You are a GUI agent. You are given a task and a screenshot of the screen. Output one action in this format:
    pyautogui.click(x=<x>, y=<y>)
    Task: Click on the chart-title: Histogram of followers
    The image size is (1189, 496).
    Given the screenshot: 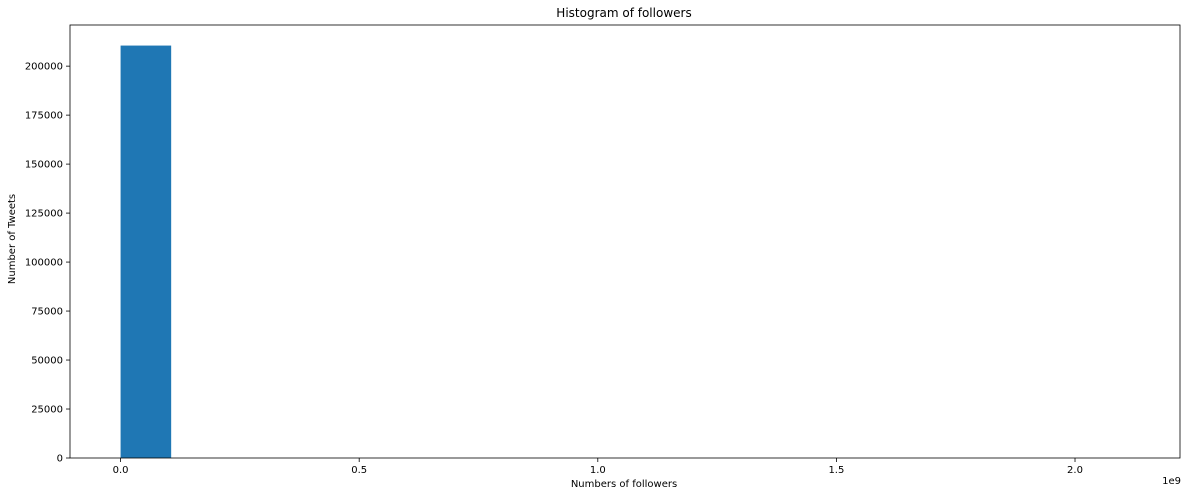 What is the action you would take?
    pyautogui.click(x=623, y=13)
    